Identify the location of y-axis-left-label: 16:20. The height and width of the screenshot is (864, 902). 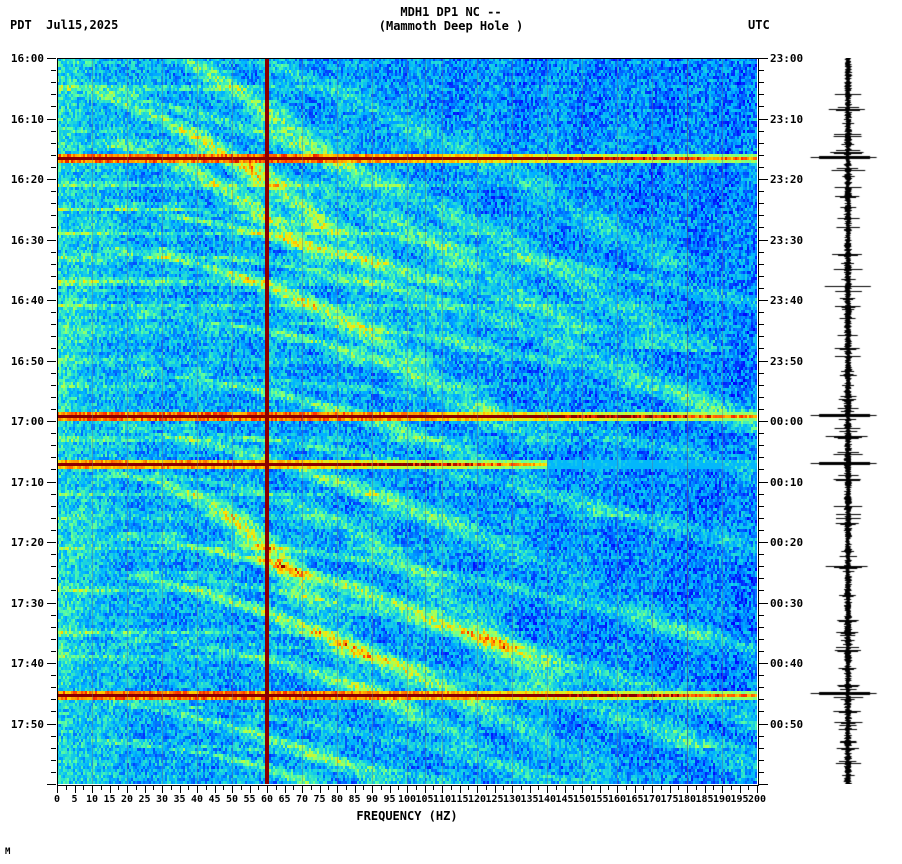
(27, 179).